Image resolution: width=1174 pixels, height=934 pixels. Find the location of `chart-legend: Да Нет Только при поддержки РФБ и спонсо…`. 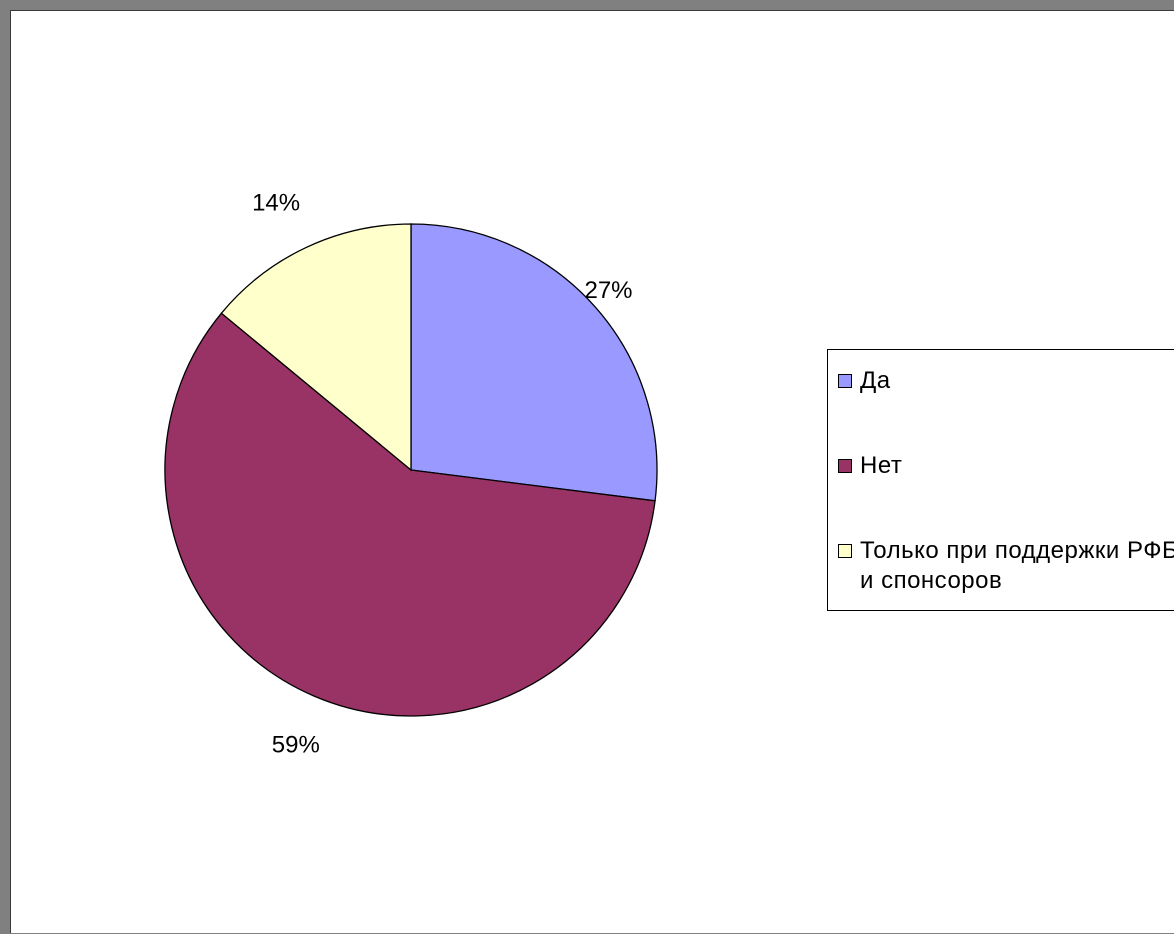

chart-legend: Да Нет Только при поддержки РФБ и спонсо… is located at coordinates (1000, 480).